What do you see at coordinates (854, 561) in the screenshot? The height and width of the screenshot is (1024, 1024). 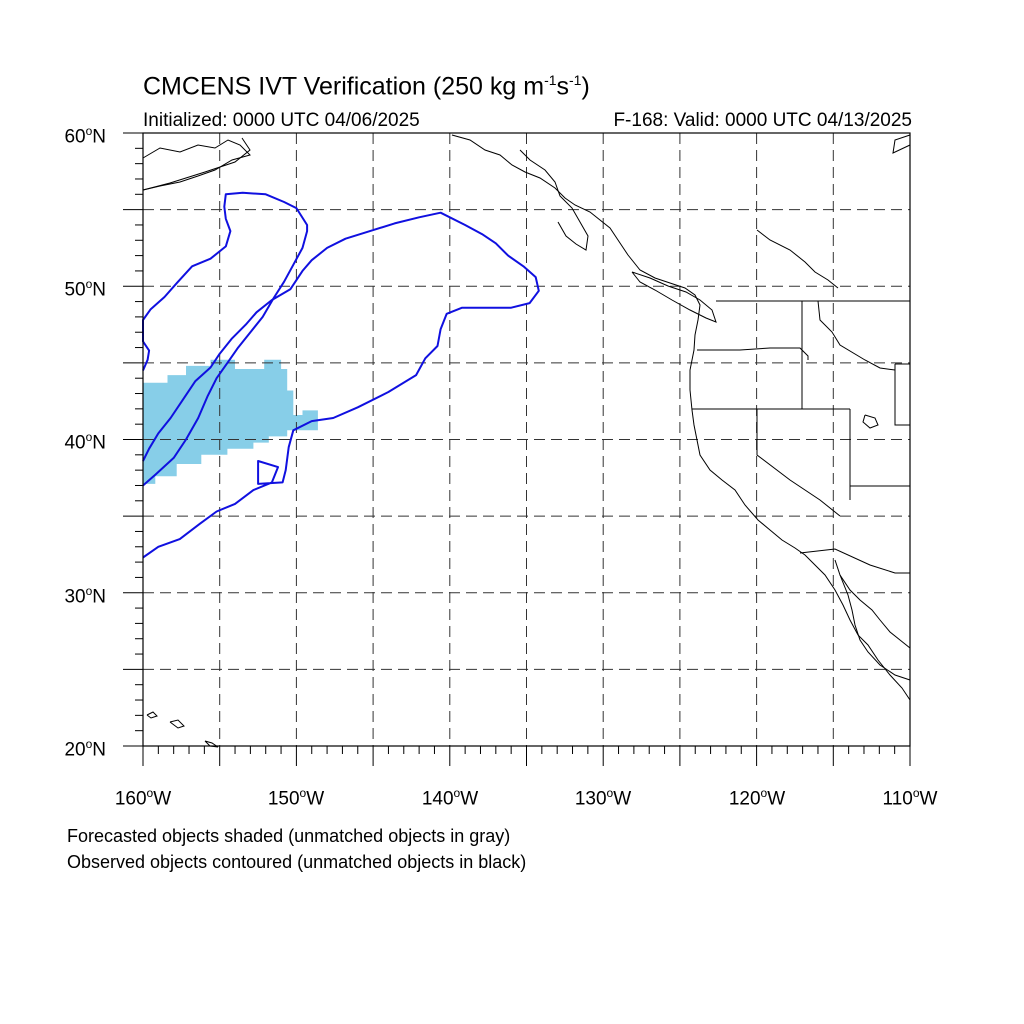 I see `us-mexico-border` at bounding box center [854, 561].